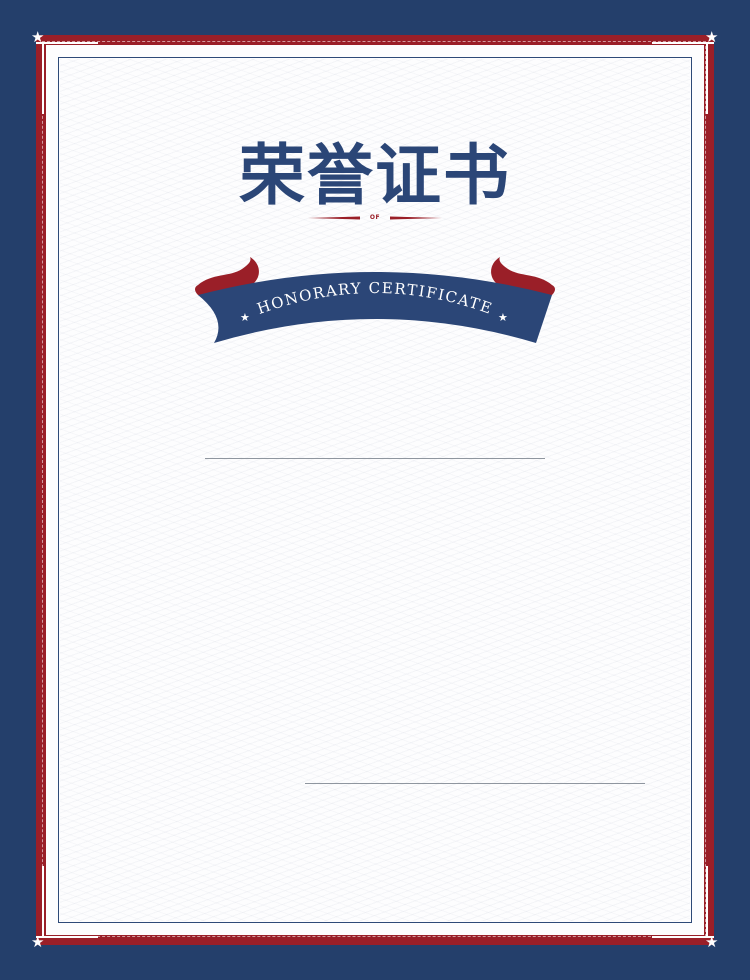 This screenshot has width=750, height=980. What do you see at coordinates (475, 783) in the screenshot?
I see `signature-line` at bounding box center [475, 783].